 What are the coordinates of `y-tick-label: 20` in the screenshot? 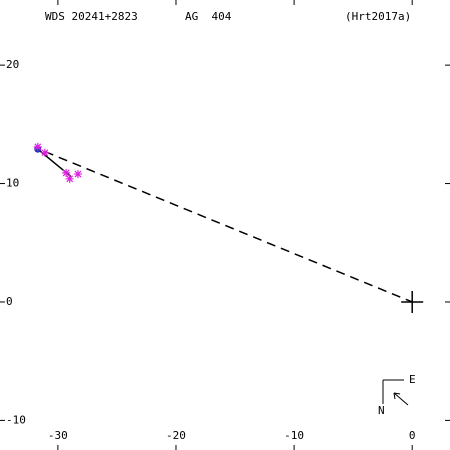 It's located at (12, 64).